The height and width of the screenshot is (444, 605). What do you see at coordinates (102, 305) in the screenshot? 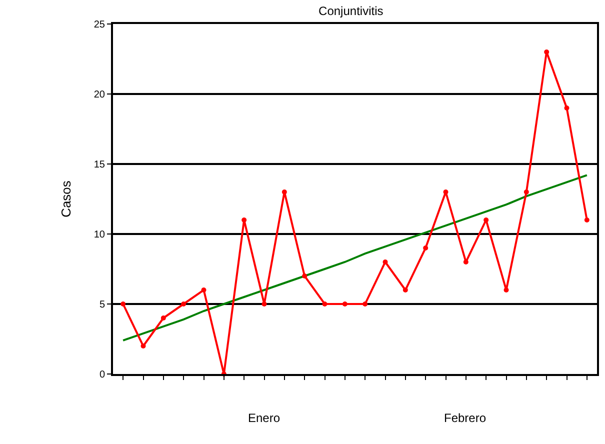
I see `y-tick-label: 5` at bounding box center [102, 305].